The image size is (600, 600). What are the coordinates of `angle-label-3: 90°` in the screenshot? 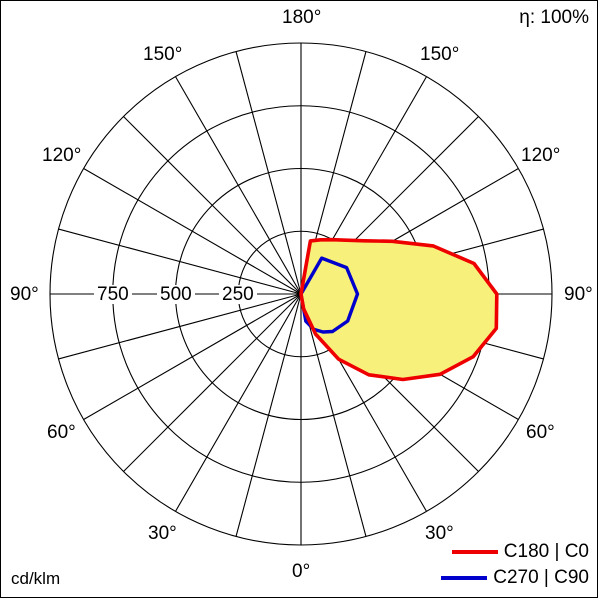 It's located at (578, 294).